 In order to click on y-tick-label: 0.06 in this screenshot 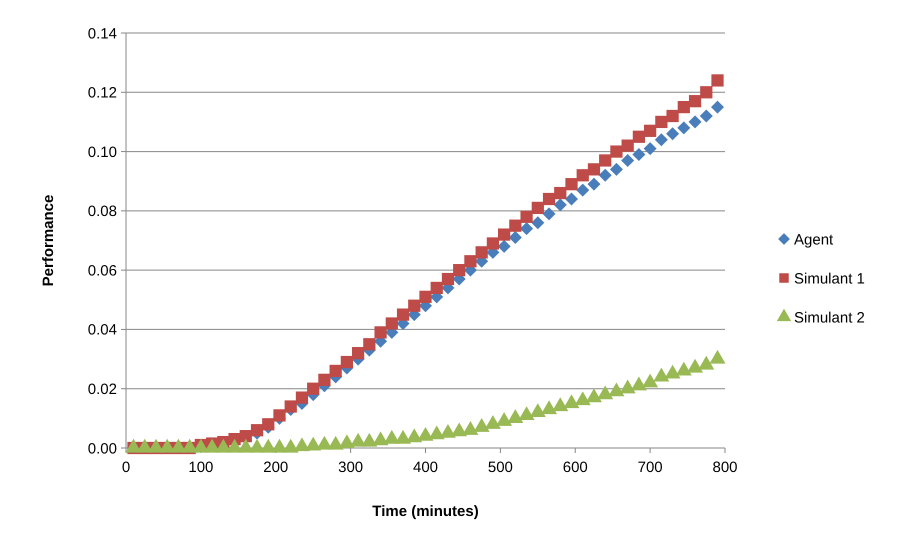, I will do `click(102, 271)`.